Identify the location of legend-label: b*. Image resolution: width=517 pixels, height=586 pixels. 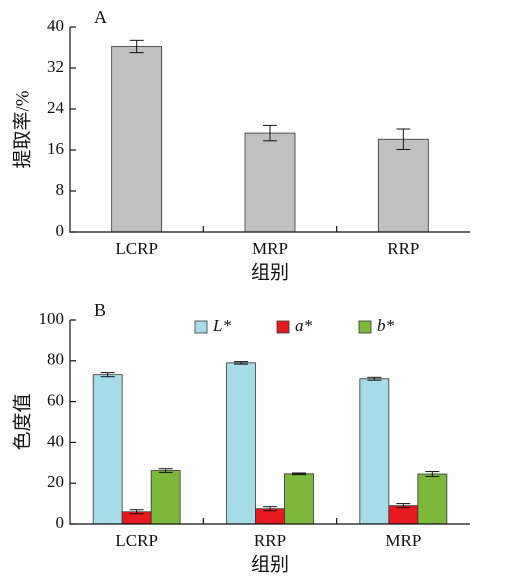
(386, 325).